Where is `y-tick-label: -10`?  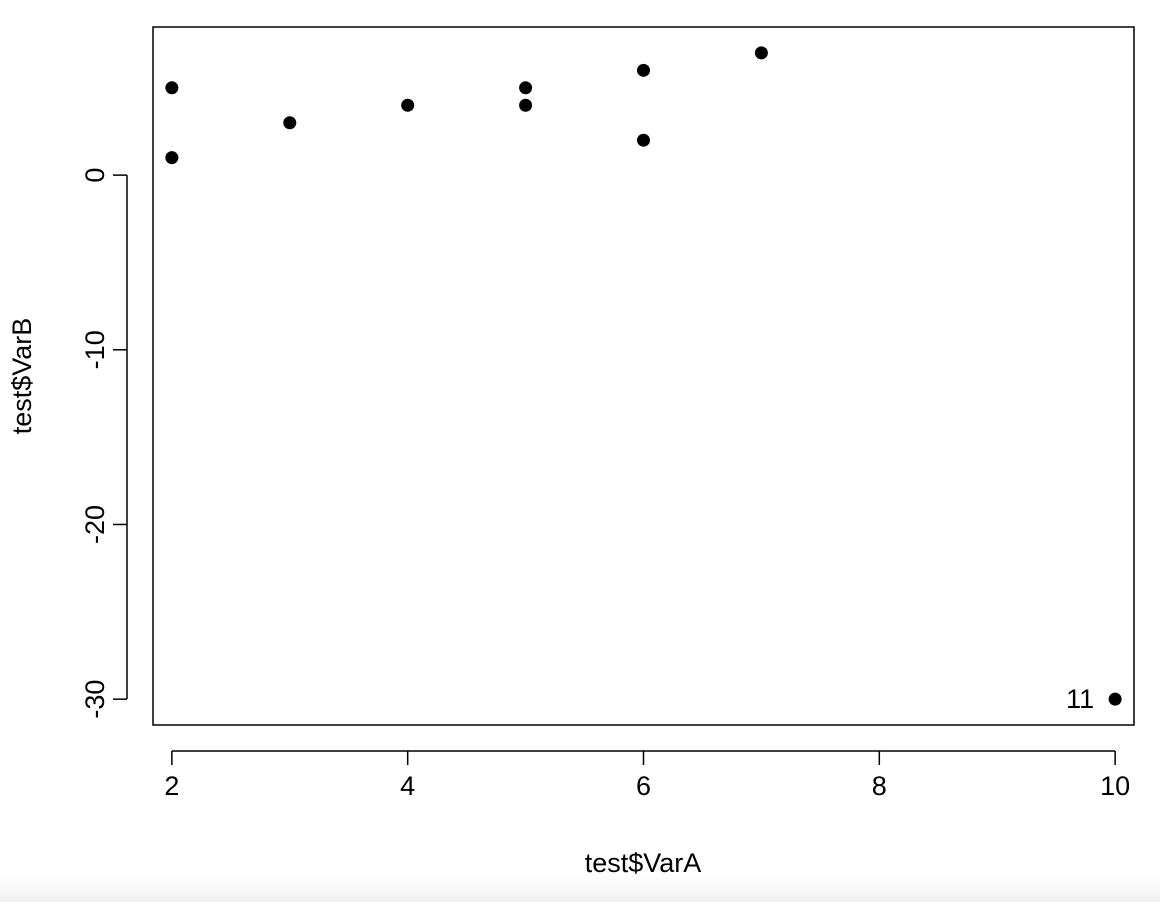 y-tick-label: -10 is located at coordinates (95, 349).